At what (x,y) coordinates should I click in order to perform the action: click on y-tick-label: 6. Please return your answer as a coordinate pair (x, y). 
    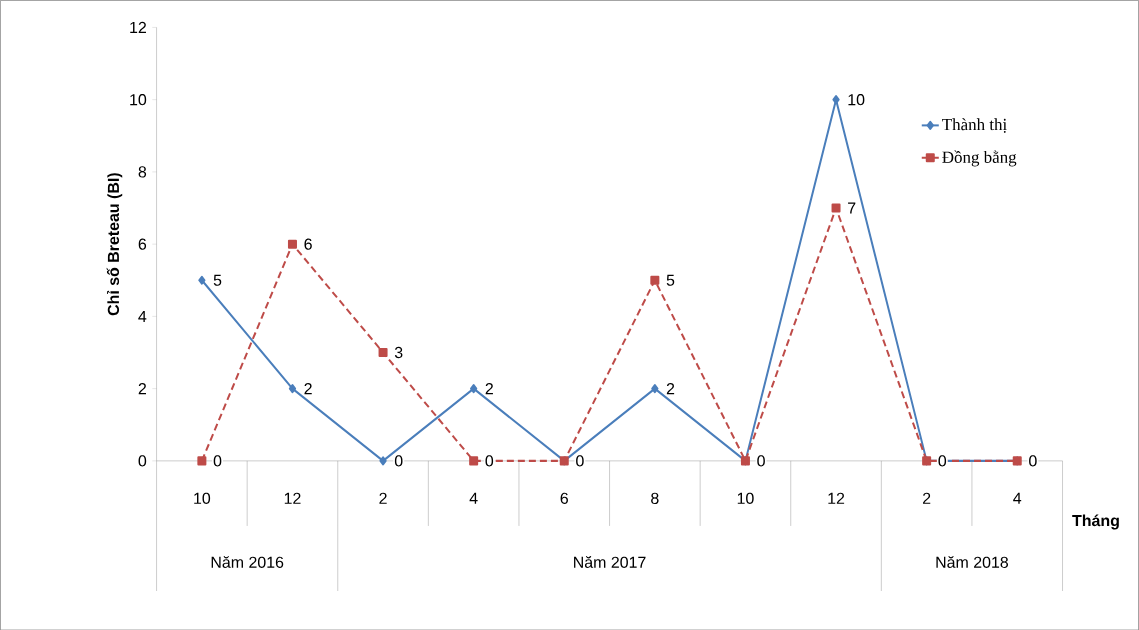
    Looking at the image, I should click on (142, 244).